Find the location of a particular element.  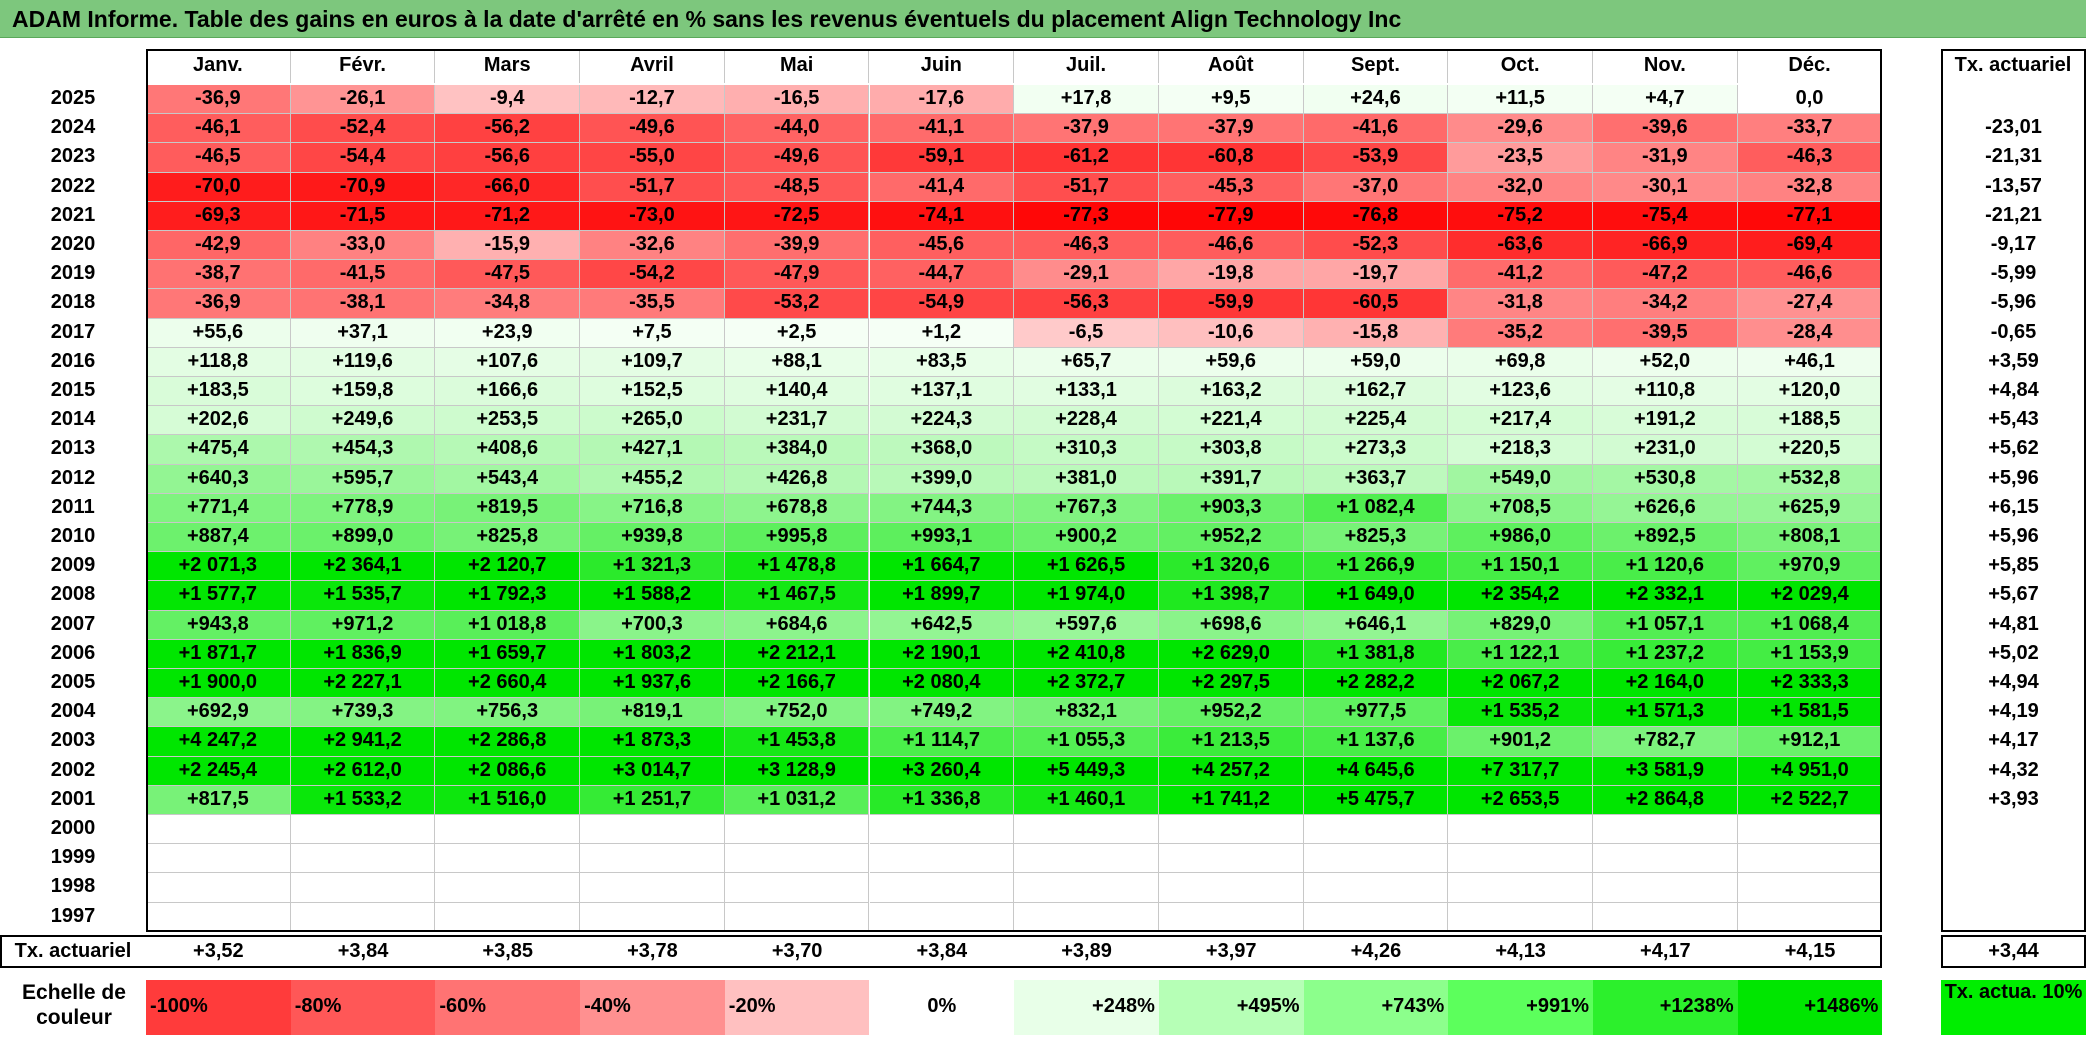

color-scale-step: -40% is located at coordinates (652, 1007).